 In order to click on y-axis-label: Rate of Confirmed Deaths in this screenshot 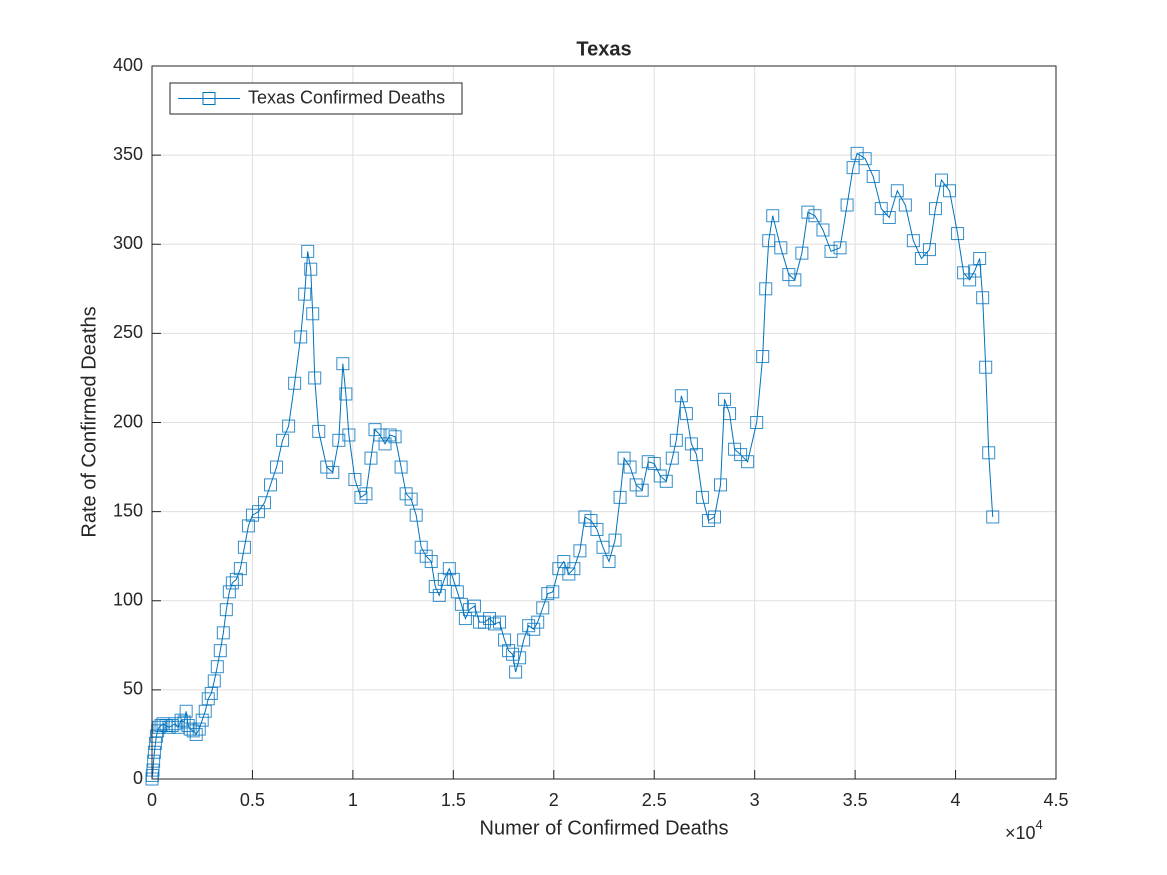, I will do `click(89, 421)`.